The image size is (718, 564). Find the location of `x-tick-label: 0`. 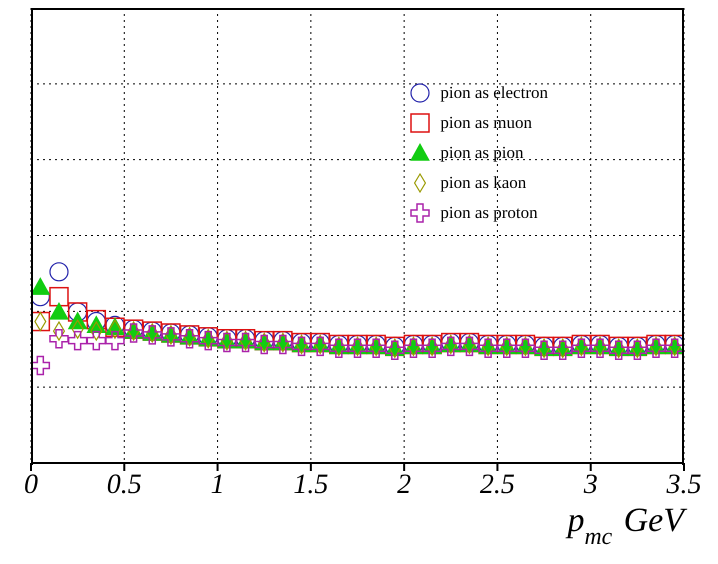

x-tick-label: 0 is located at coordinates (31, 484).